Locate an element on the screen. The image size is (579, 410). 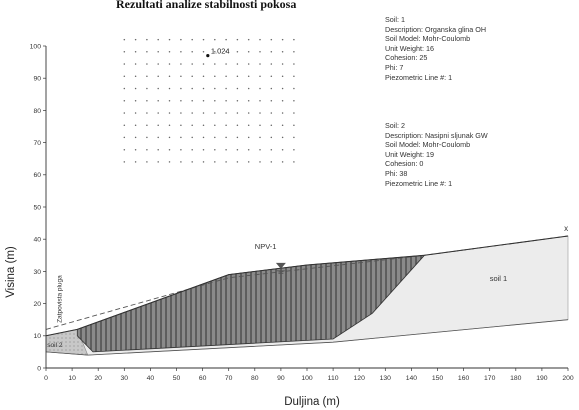
bedrock-line is located at coordinates (307, 337).